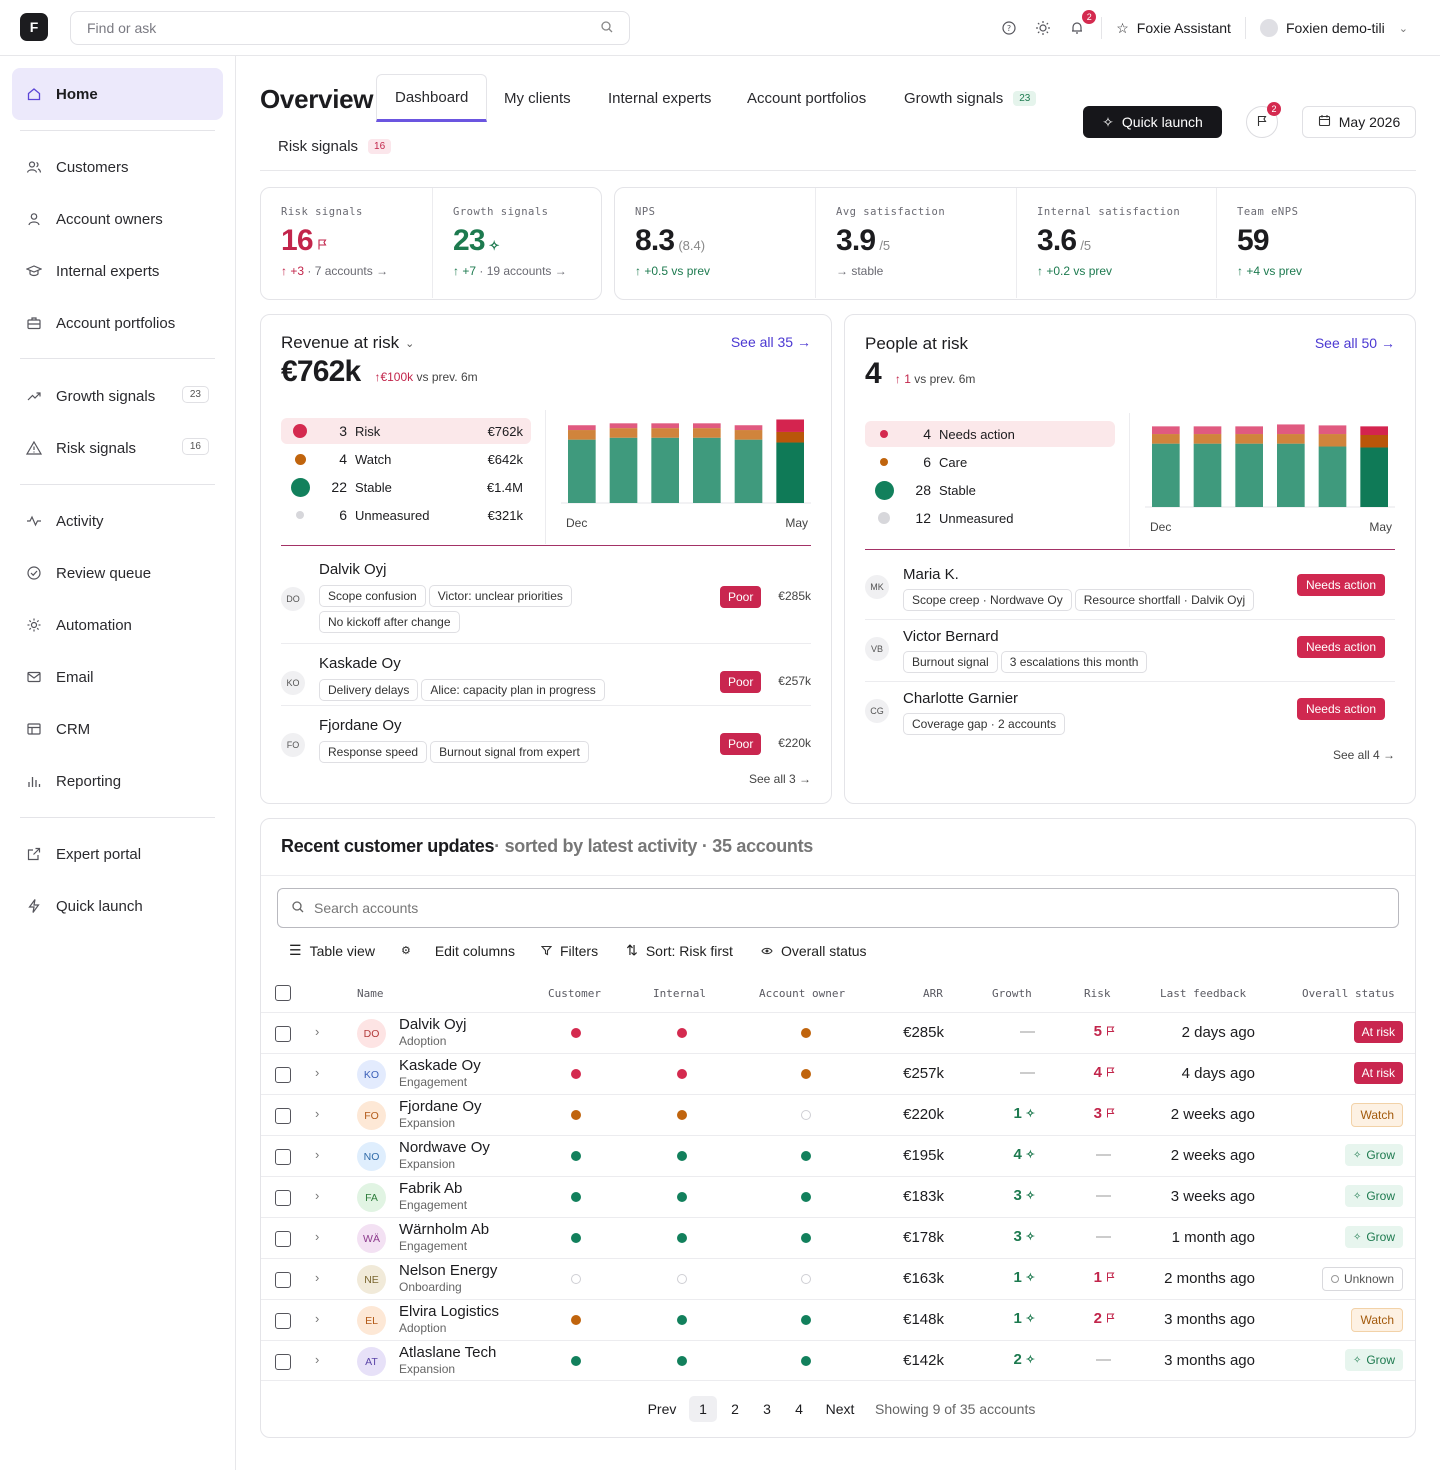 The image size is (1440, 1470). I want to click on bar-dec-stable, so click(1166, 475).